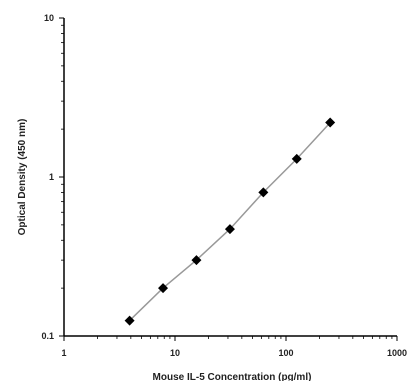 The width and height of the screenshot is (409, 381). Describe the element at coordinates (63, 353) in the screenshot. I see `x-tick-label: 1` at that location.